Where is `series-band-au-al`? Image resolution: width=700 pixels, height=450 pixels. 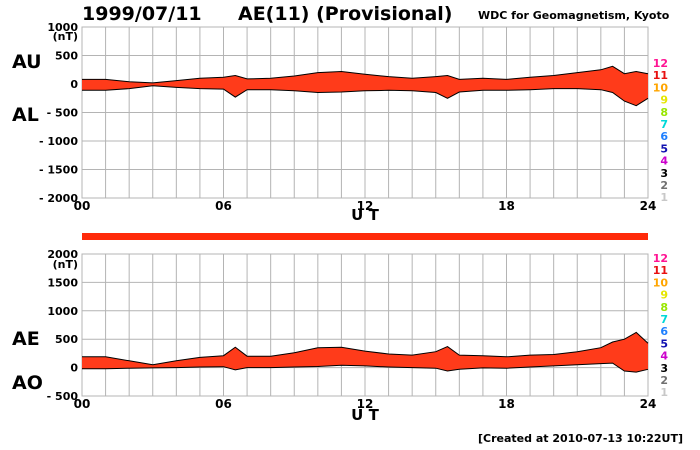
series-band-au-al is located at coordinates (365, 86).